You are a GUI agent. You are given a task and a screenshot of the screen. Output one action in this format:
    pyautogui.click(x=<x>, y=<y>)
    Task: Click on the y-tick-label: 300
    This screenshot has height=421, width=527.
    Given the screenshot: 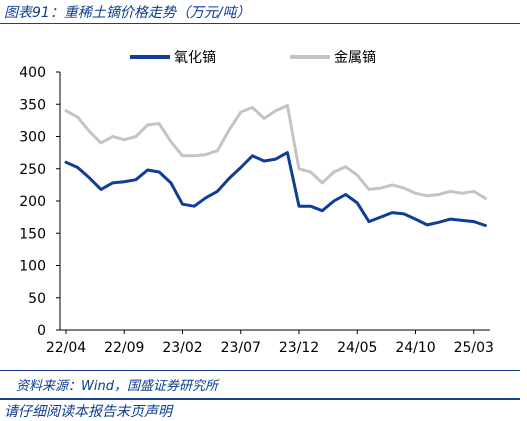 What is the action you would take?
    pyautogui.click(x=32, y=138)
    